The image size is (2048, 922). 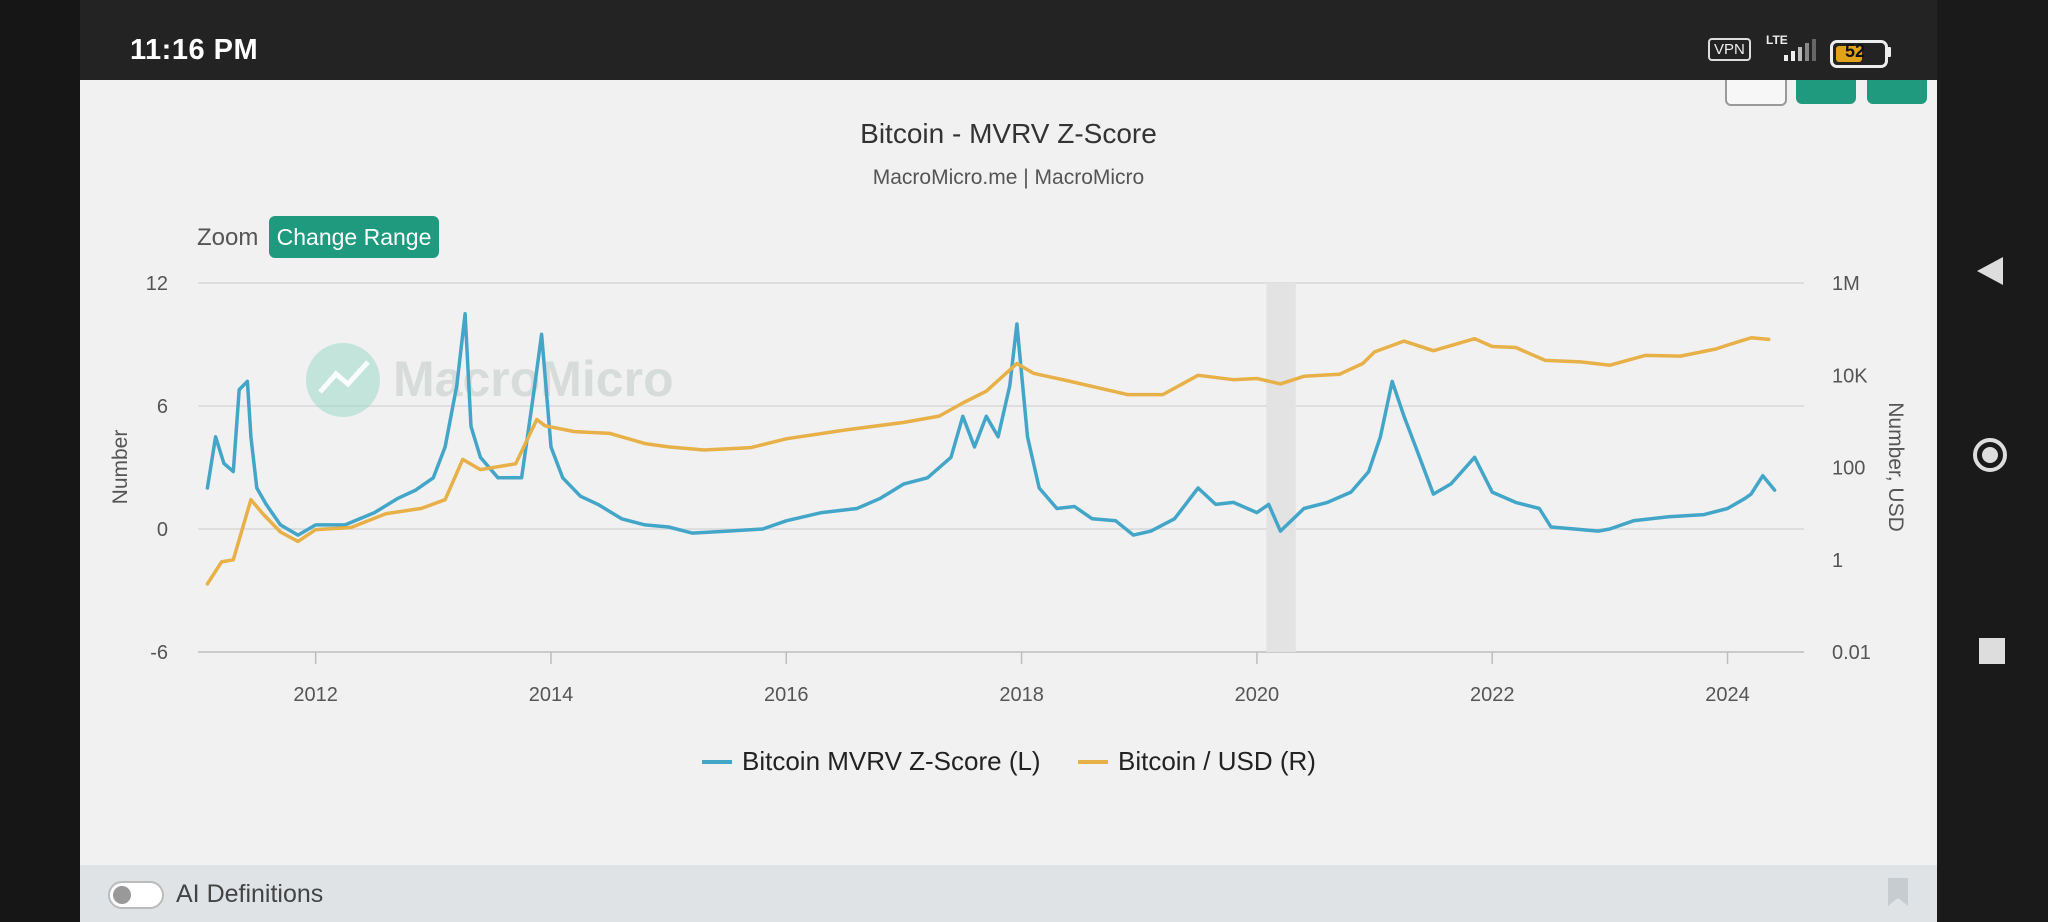 I want to click on change-range-button: Change Range, so click(x=354, y=237).